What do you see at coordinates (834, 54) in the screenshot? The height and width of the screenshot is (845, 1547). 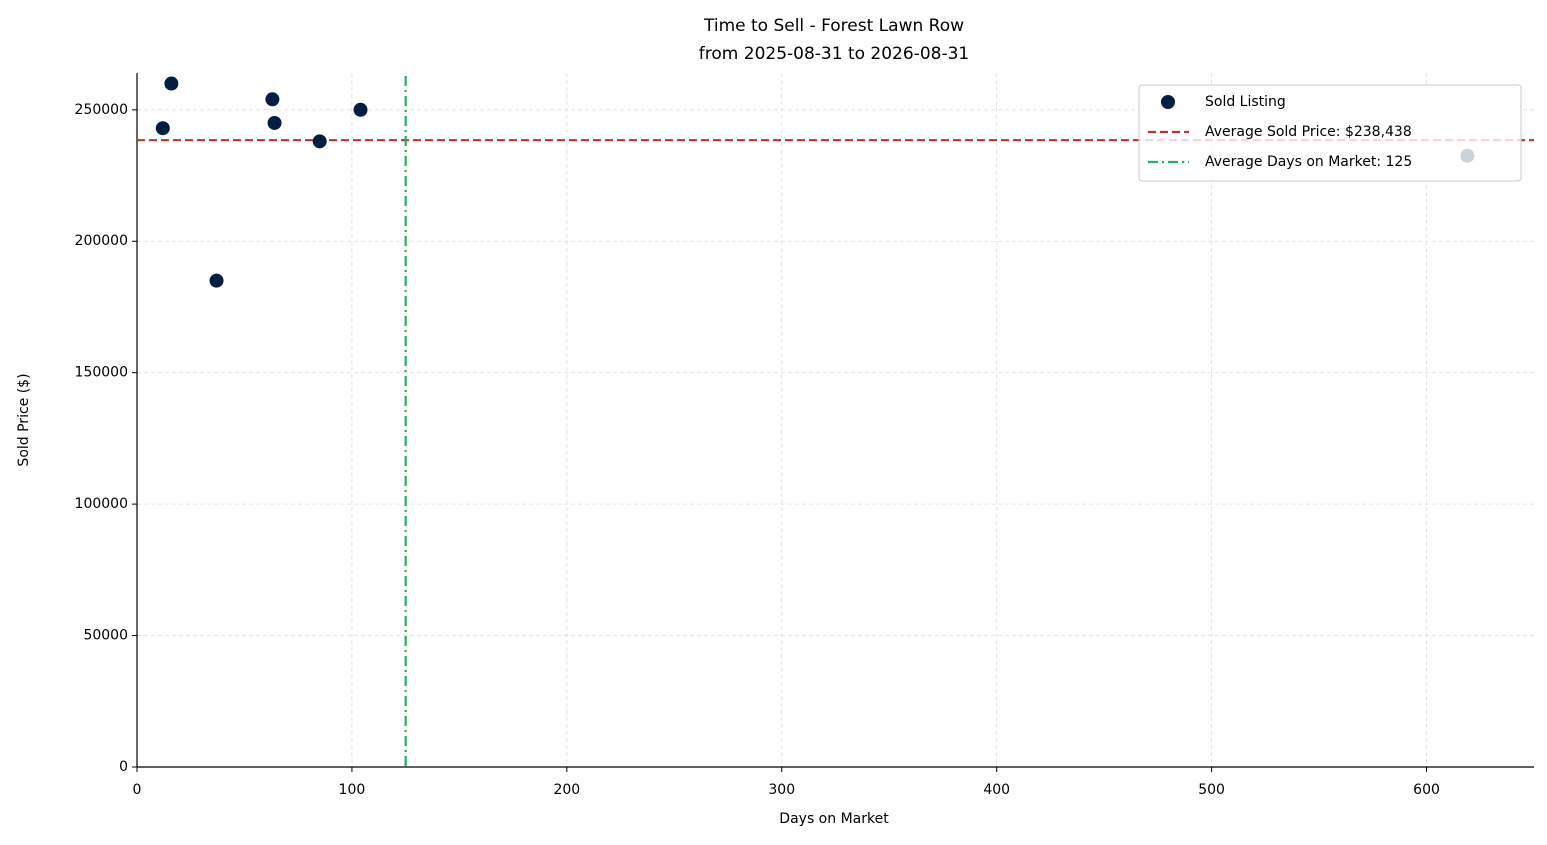 I see `chart-subtitle: from 2025-08-31 to 2026-08-31` at bounding box center [834, 54].